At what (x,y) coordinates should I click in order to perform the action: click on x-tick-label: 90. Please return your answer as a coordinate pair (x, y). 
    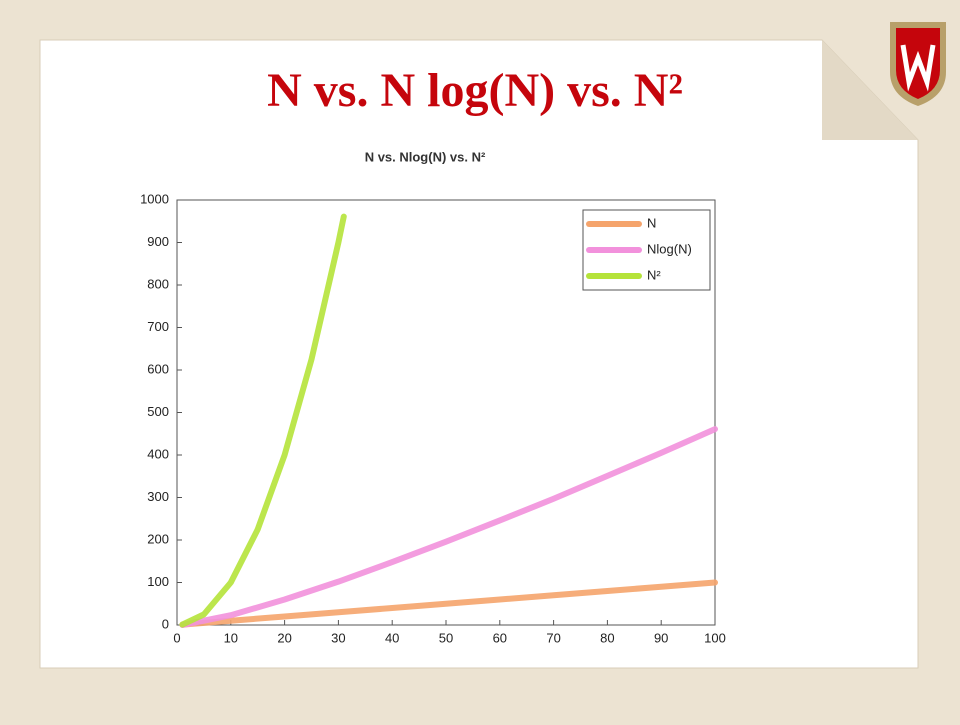
    Looking at the image, I should click on (661, 637).